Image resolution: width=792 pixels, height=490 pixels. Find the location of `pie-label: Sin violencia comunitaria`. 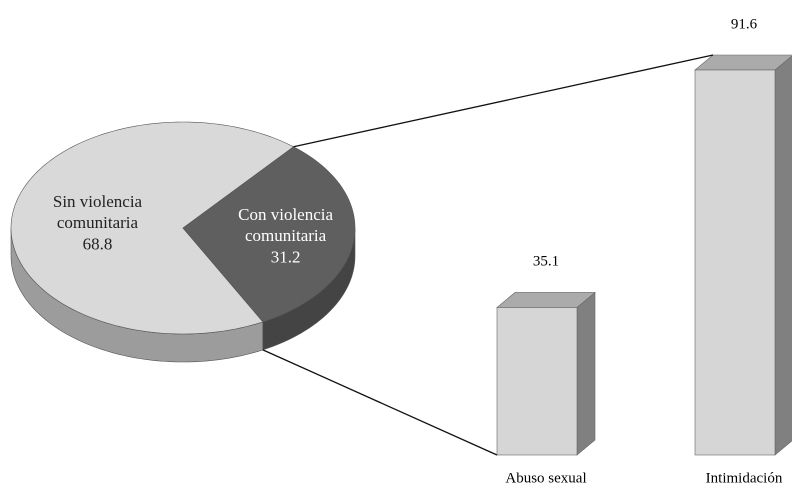

pie-label: Sin violencia comunitaria is located at coordinates (97, 212).